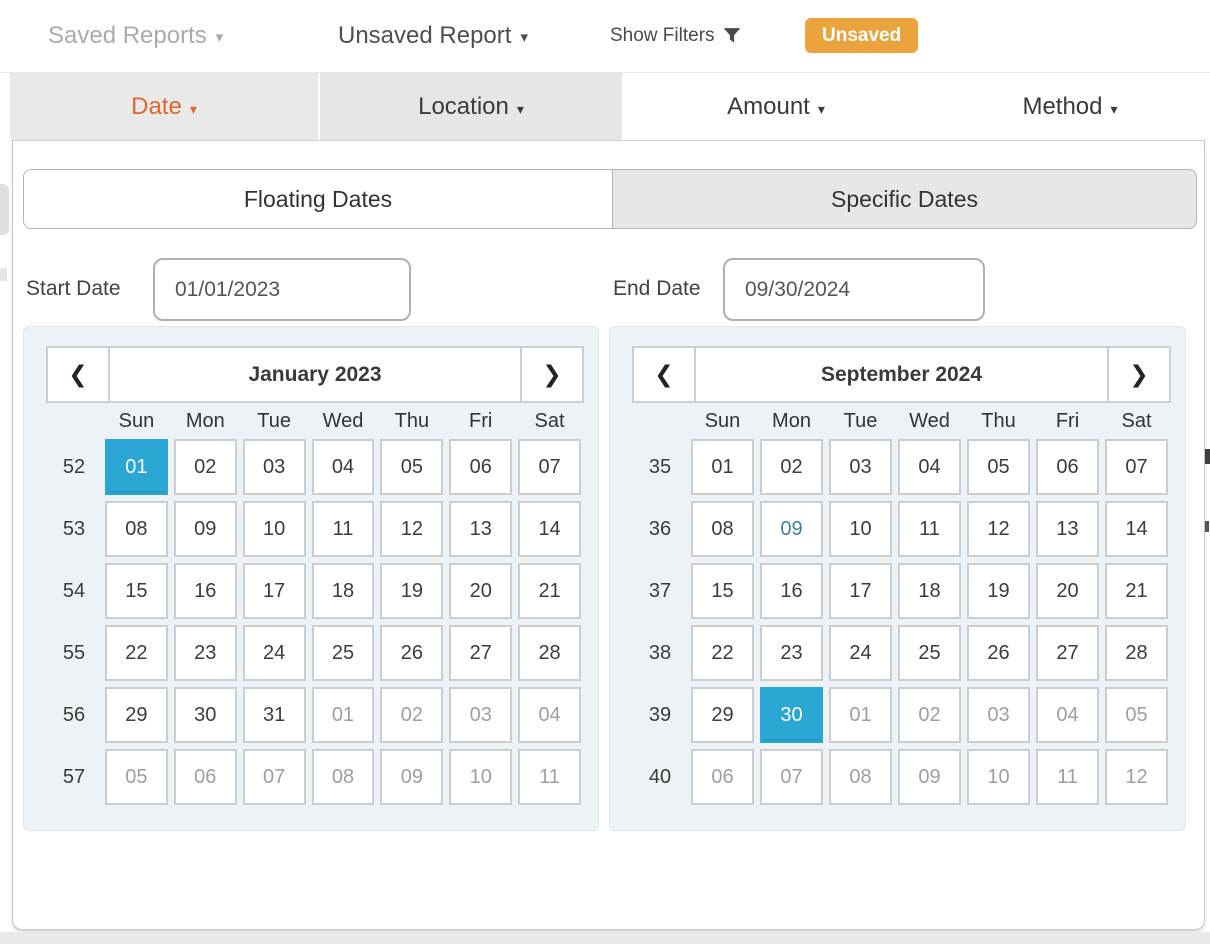 This screenshot has height=944, width=1210. I want to click on tab-location: Location ▾, so click(471, 107).